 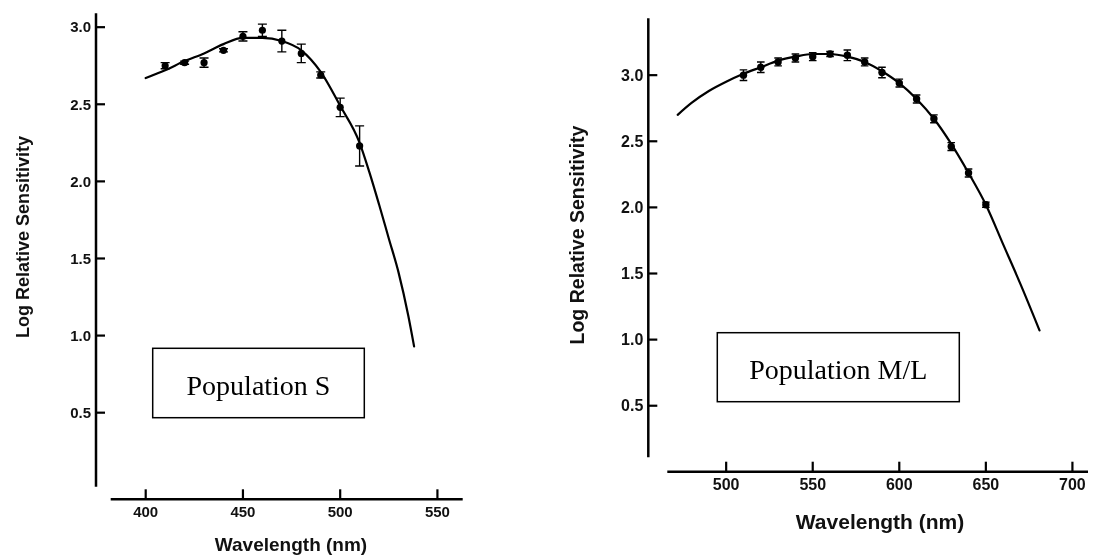 I want to click on annotation: Population S, so click(x=258, y=385).